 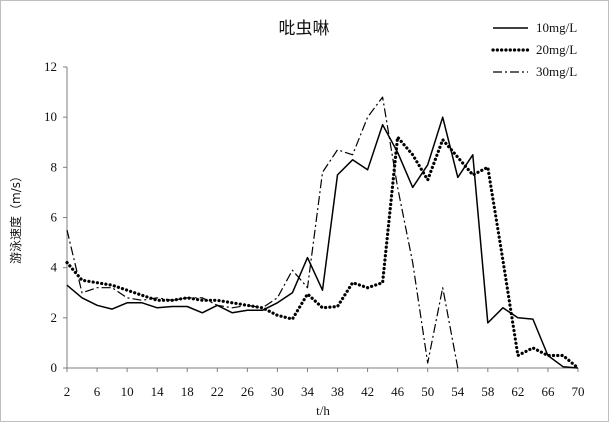 I want to click on x-tick-label: 26, so click(x=248, y=391).